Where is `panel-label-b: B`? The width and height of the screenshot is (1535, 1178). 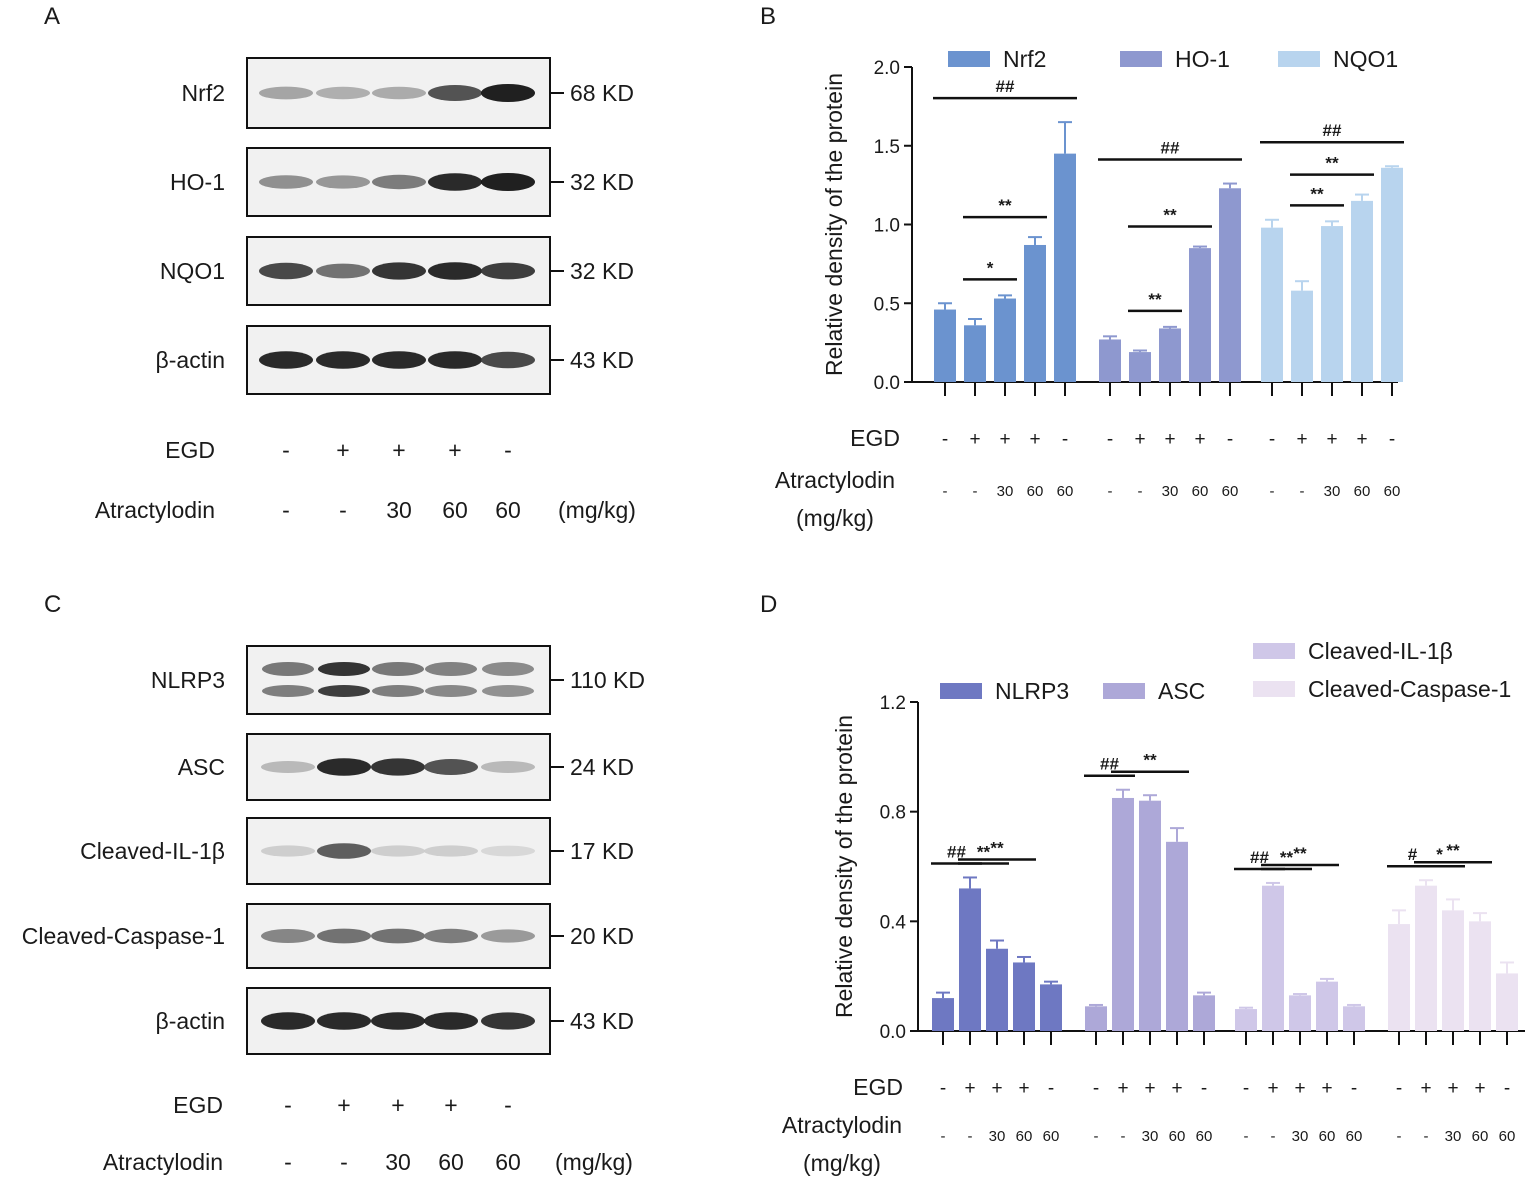
panel-label-b: B is located at coordinates (768, 16).